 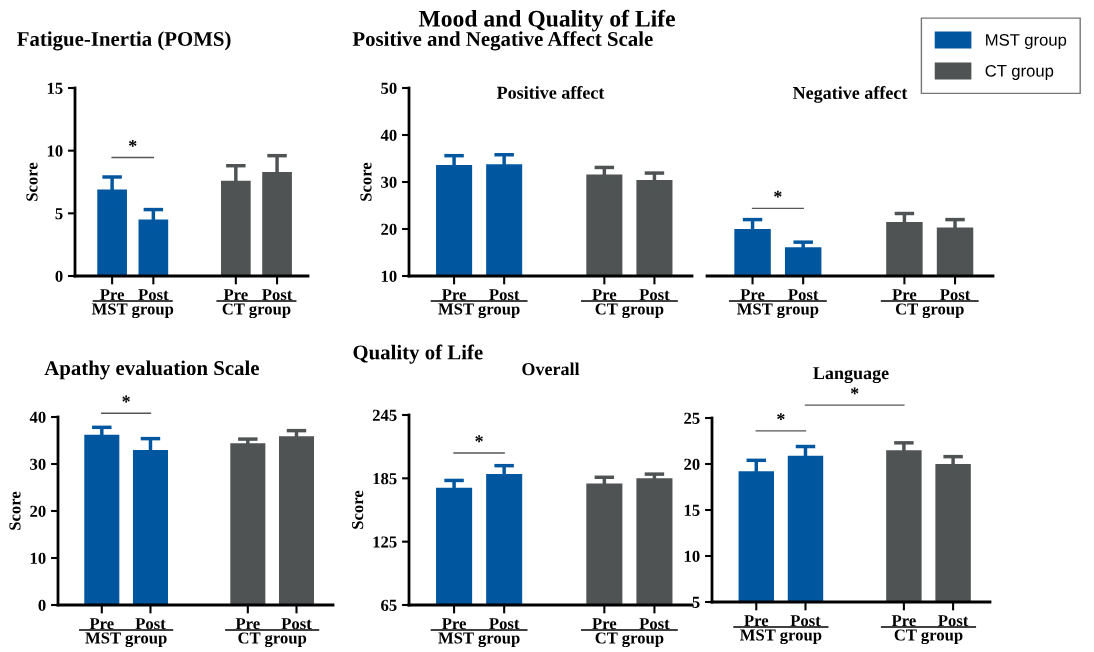 What do you see at coordinates (502, 41) in the screenshot?
I see `chart-title: Positive and Negative Affect Scale` at bounding box center [502, 41].